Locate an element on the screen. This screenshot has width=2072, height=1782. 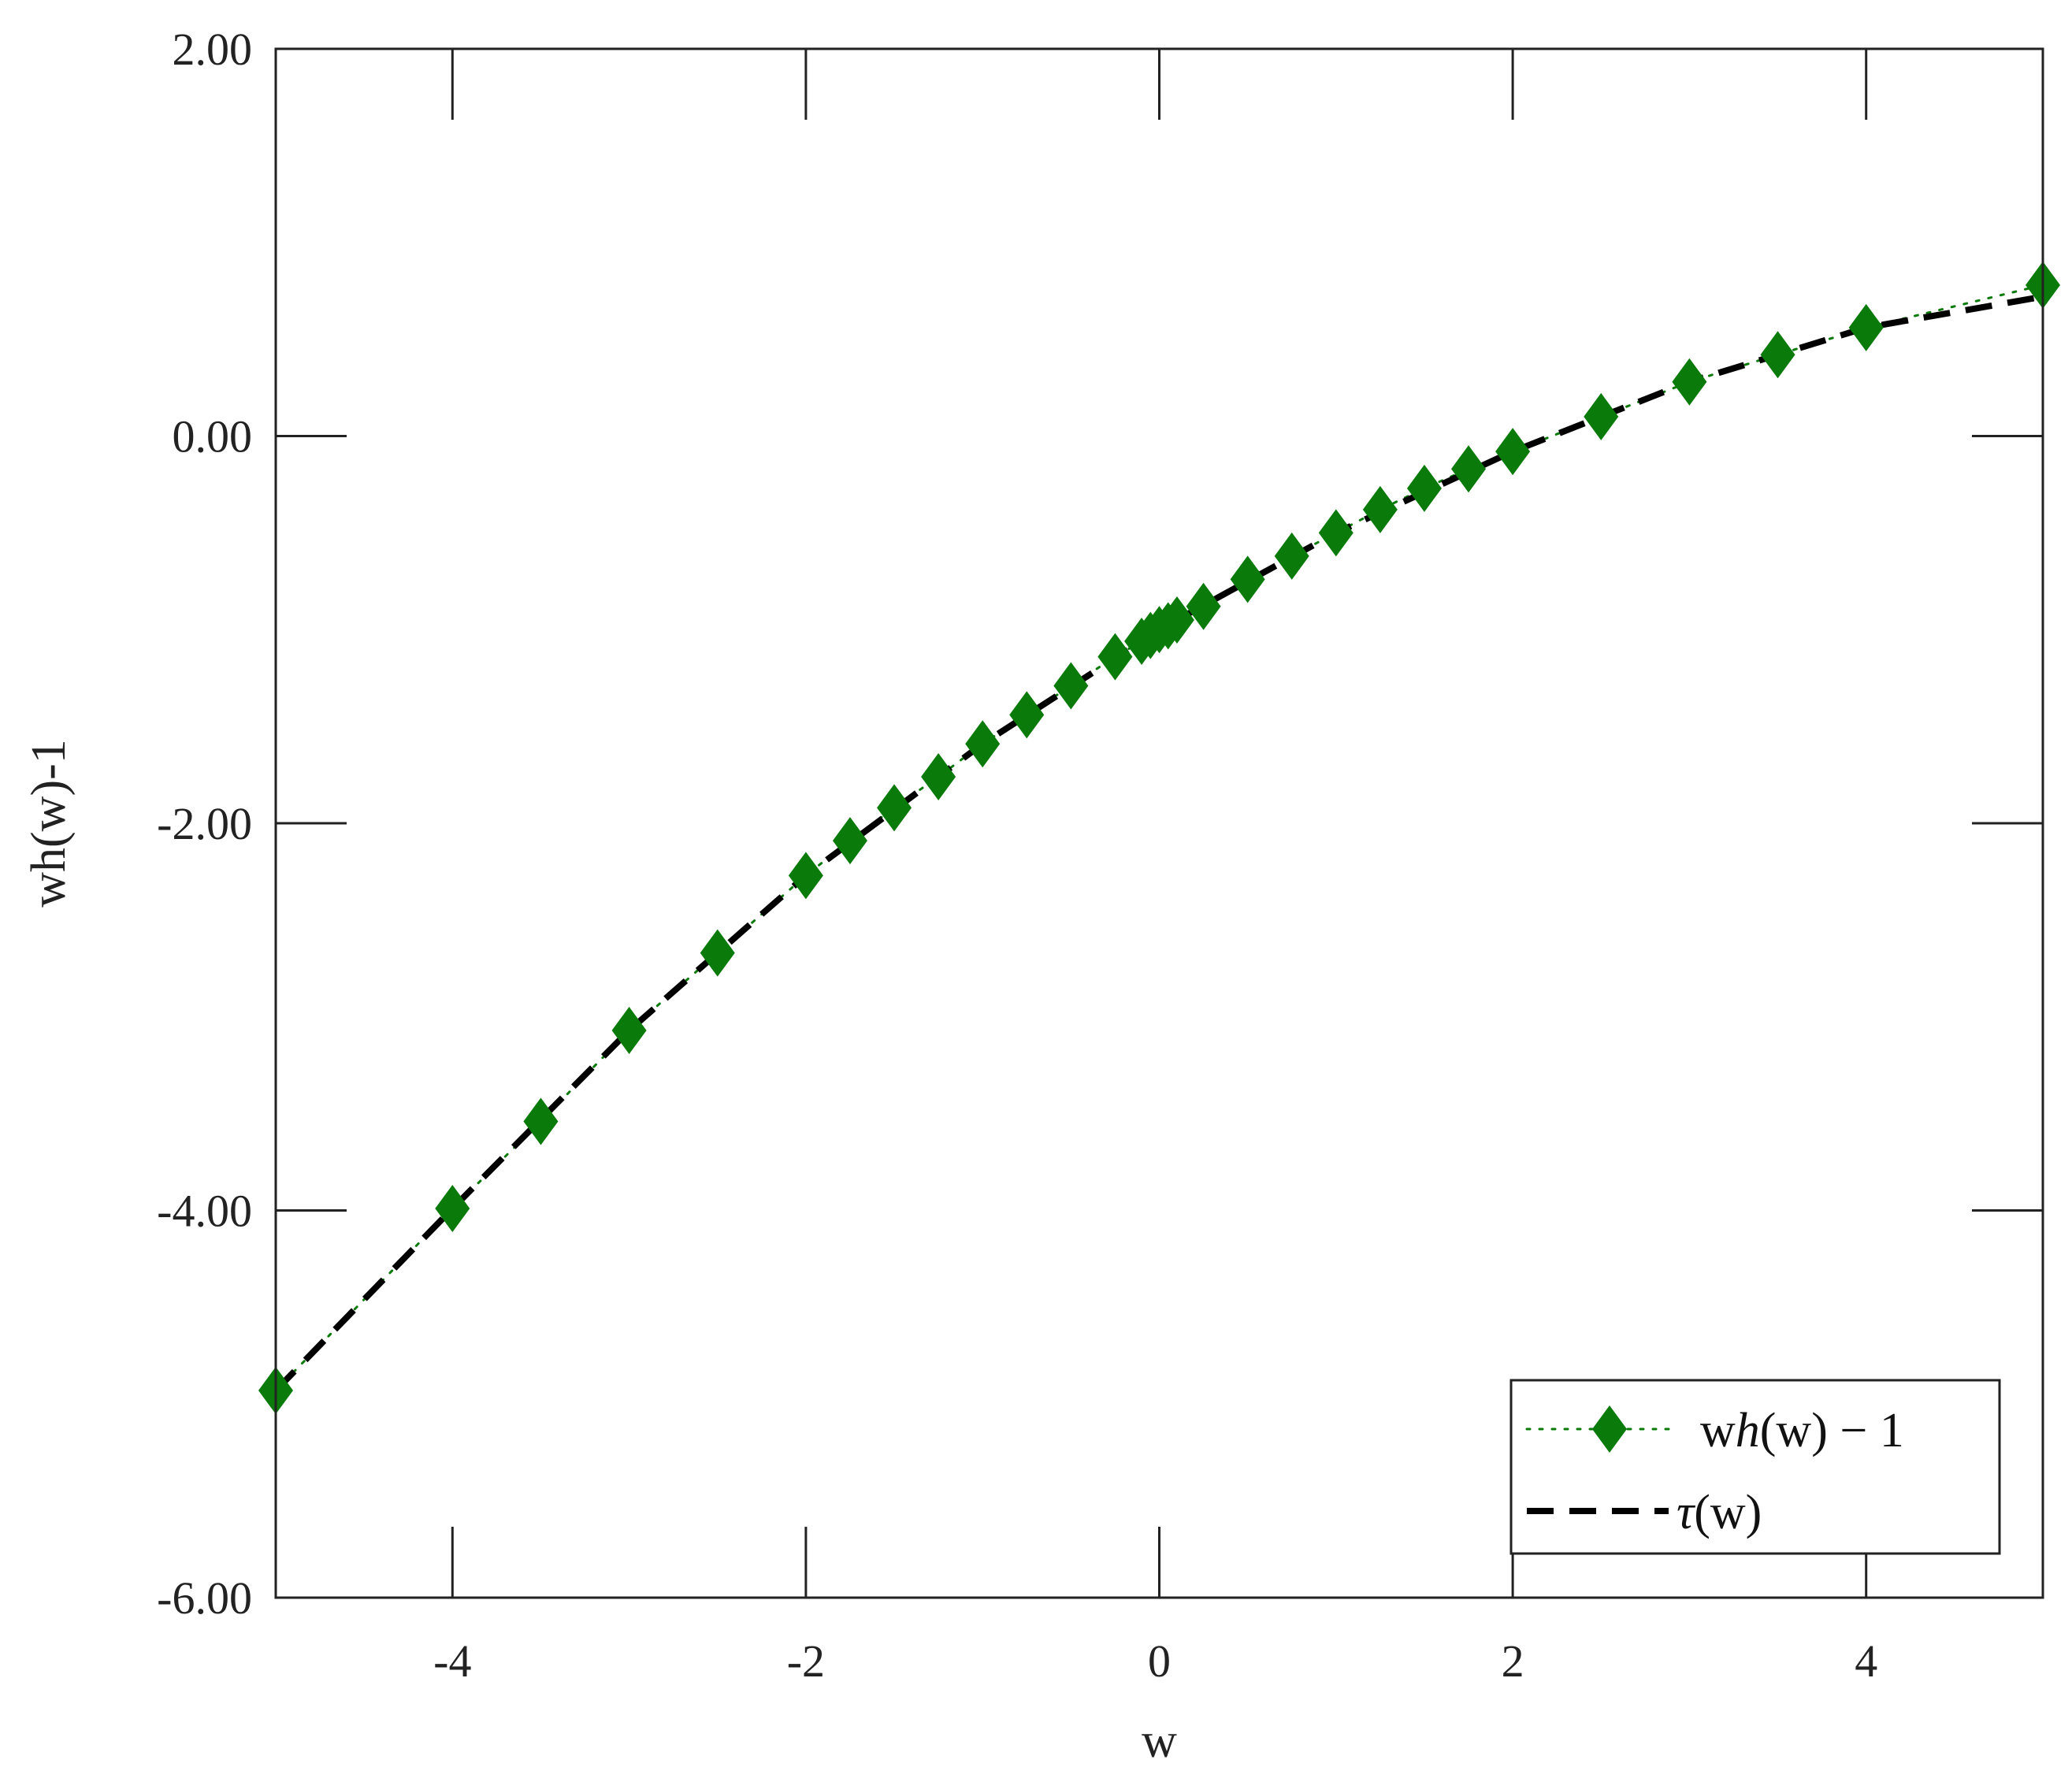
legend-label-2-suffix: (w) is located at coordinates (1728, 1513).